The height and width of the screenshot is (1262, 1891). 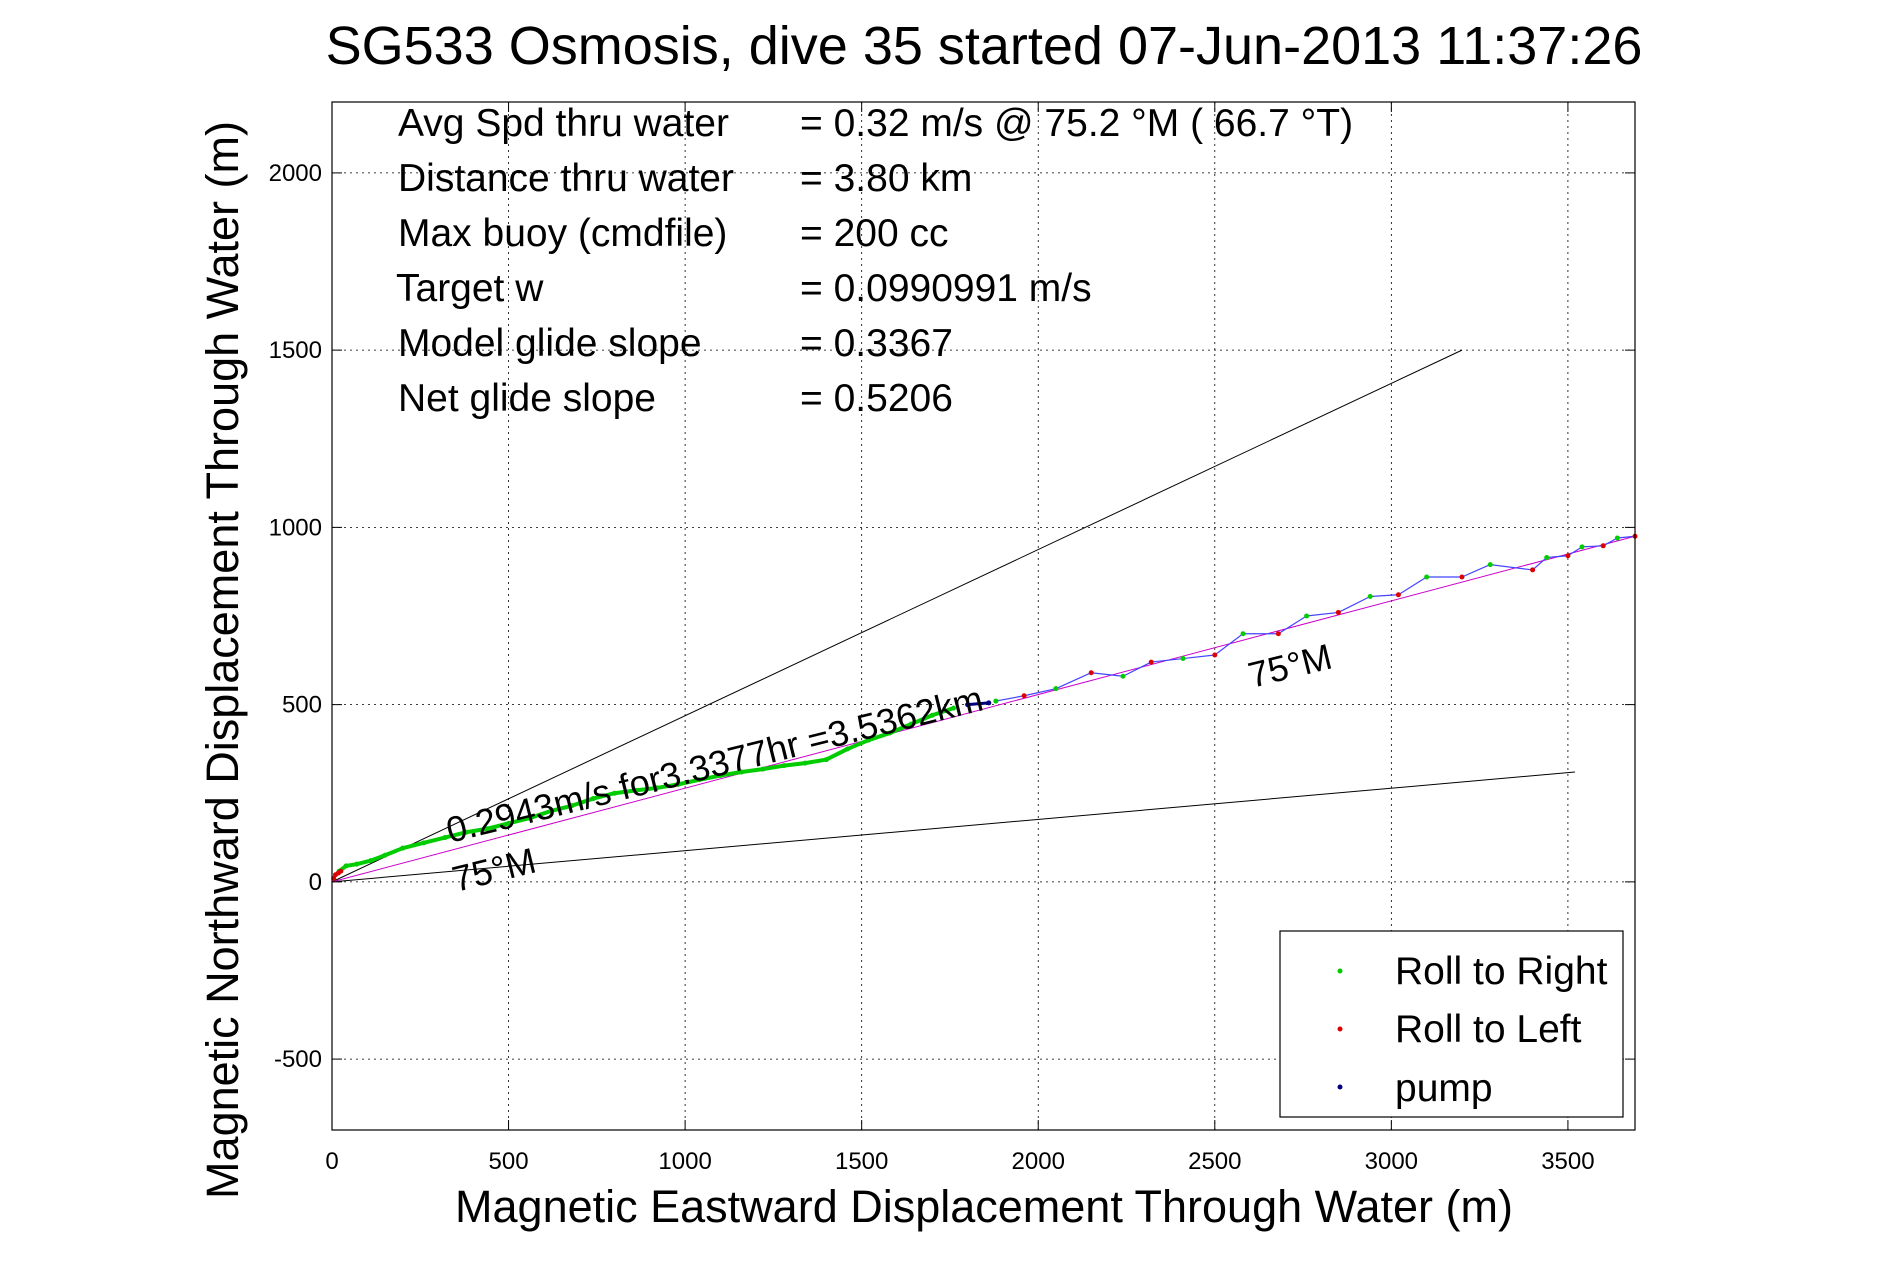 What do you see at coordinates (1488, 1029) in the screenshot?
I see `legend-label-roll-left: Roll to Left` at bounding box center [1488, 1029].